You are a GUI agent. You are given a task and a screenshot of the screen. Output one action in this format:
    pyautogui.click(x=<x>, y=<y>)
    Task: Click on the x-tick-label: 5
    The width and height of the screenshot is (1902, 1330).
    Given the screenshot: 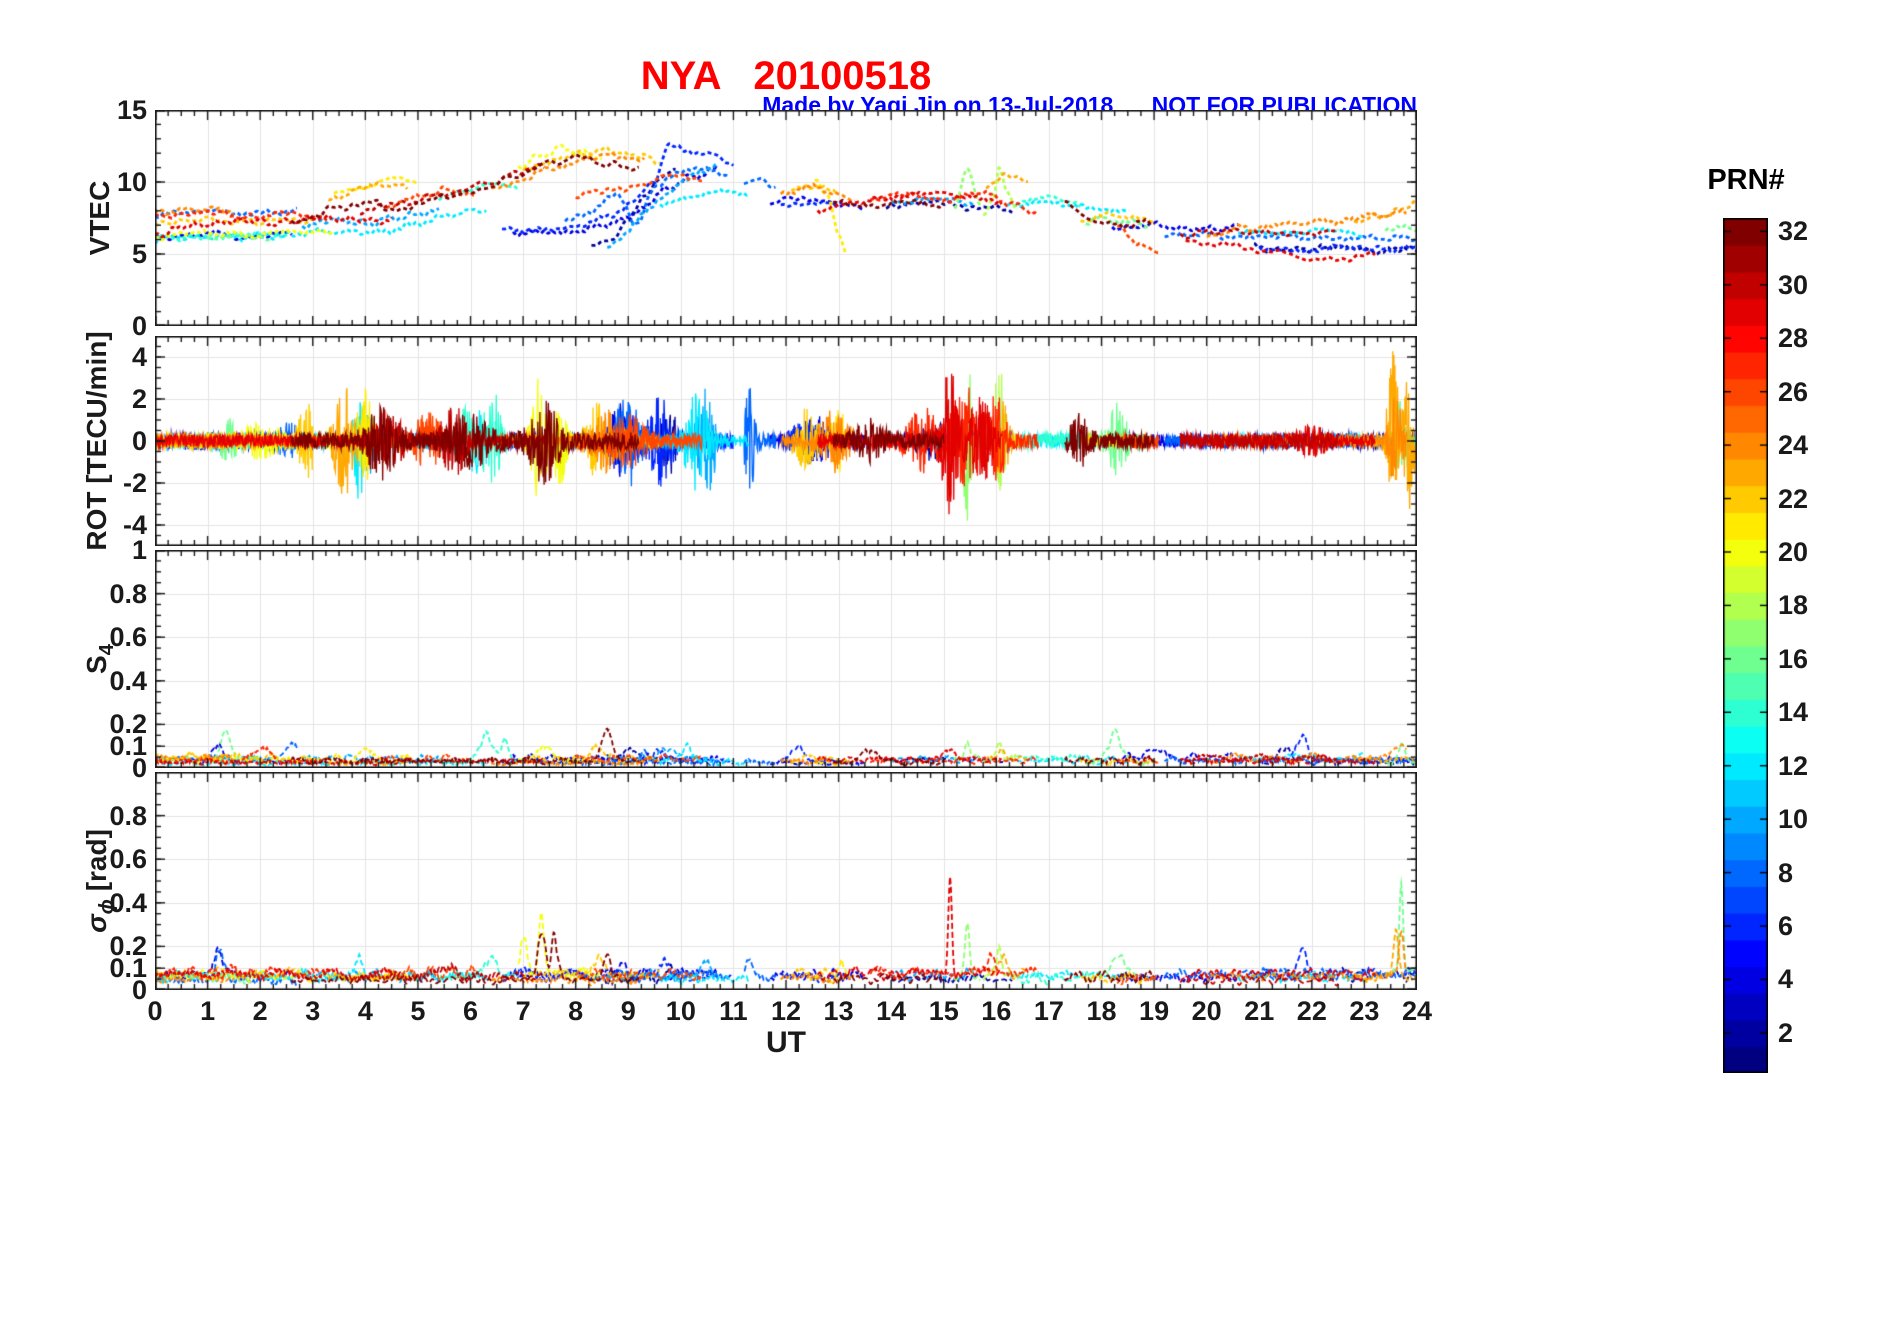 What is the action you would take?
    pyautogui.click(x=418, y=1011)
    